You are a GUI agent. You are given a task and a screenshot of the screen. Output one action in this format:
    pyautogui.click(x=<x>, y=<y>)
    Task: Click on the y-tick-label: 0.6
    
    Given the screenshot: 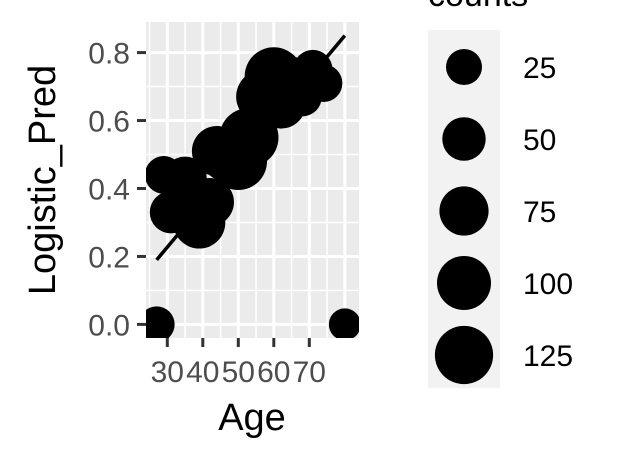 What is the action you would take?
    pyautogui.click(x=109, y=122)
    